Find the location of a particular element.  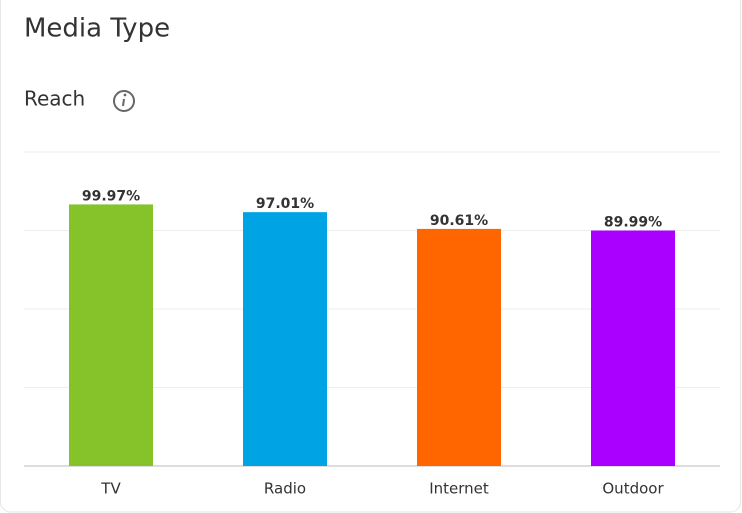

info-icon is located at coordinates (124, 101).